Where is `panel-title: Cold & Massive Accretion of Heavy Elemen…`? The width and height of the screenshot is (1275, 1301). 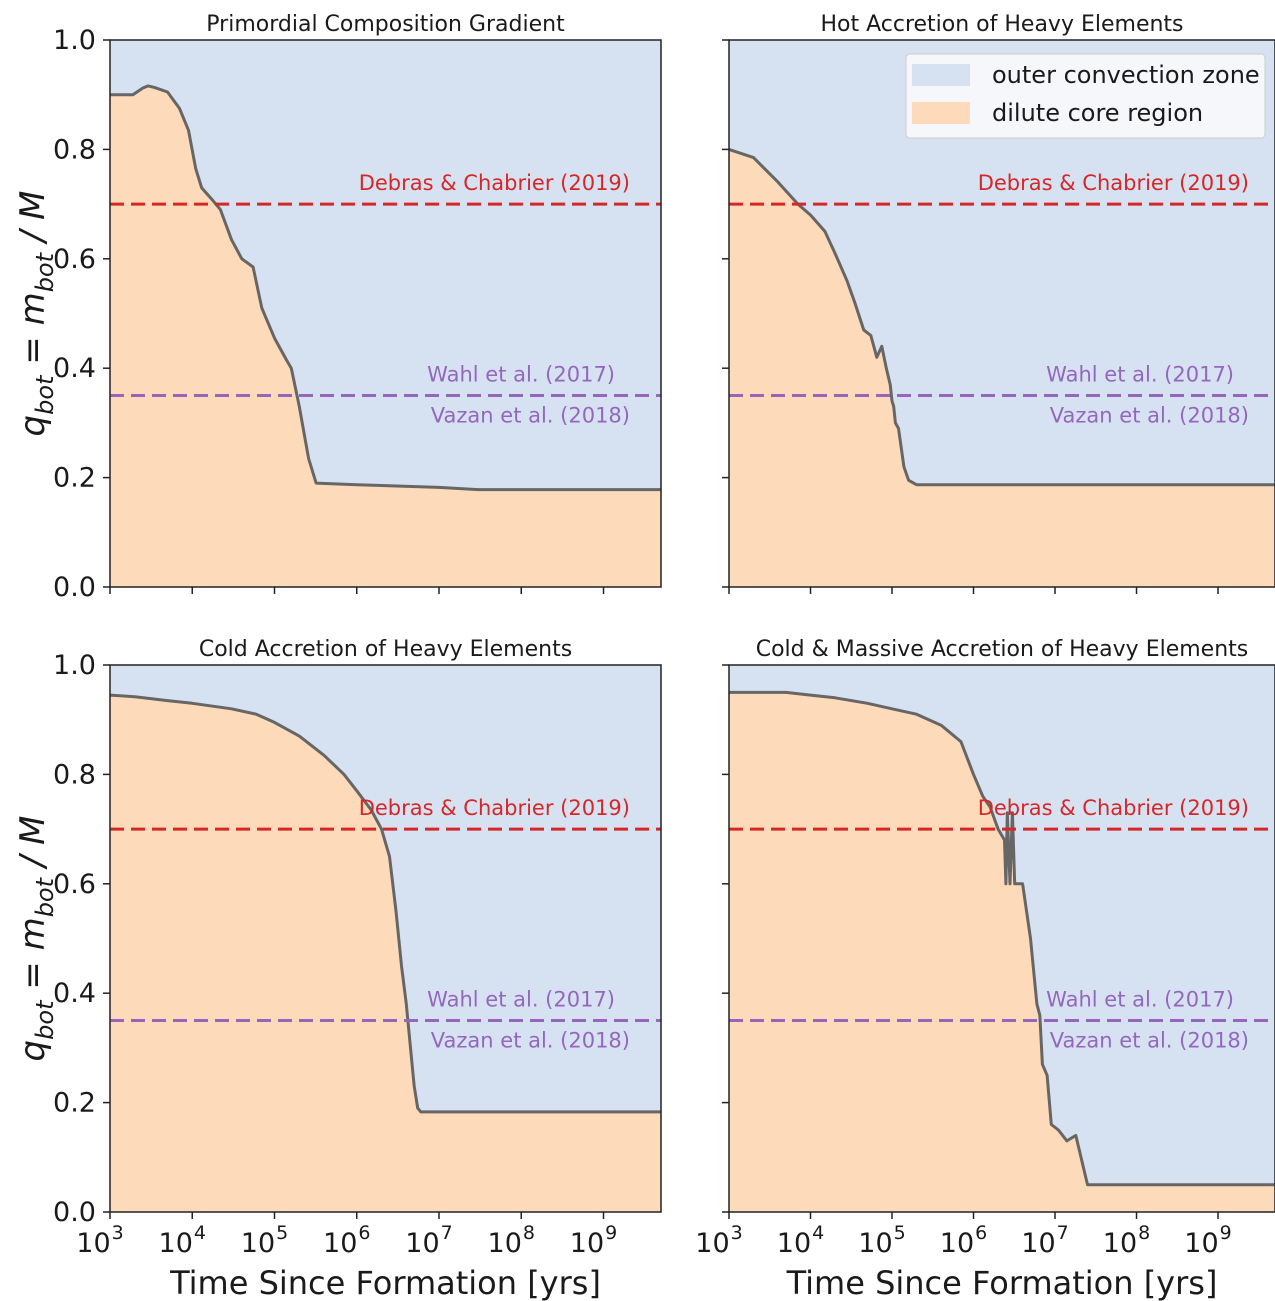
panel-title: Cold & Massive Accretion of Heavy Elemen… is located at coordinates (1002, 649).